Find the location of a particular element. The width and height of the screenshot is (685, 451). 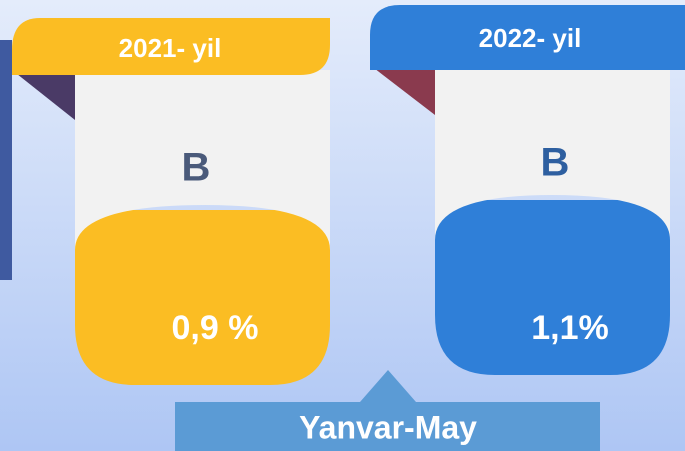

year: 2021- yil is located at coordinates (170, 48).